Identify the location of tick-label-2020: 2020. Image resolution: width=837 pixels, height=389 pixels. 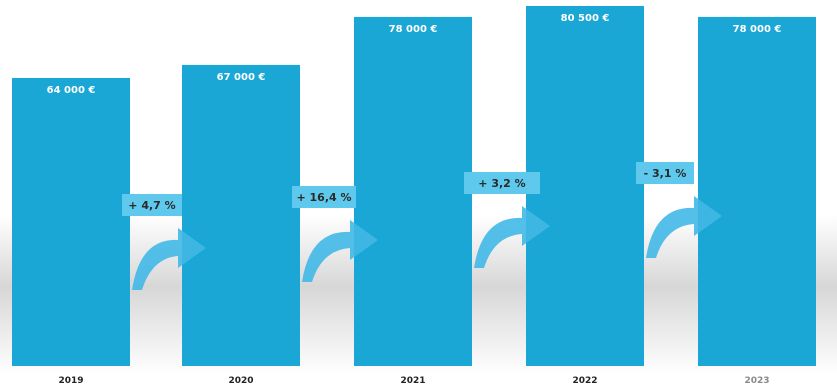
(240, 381).